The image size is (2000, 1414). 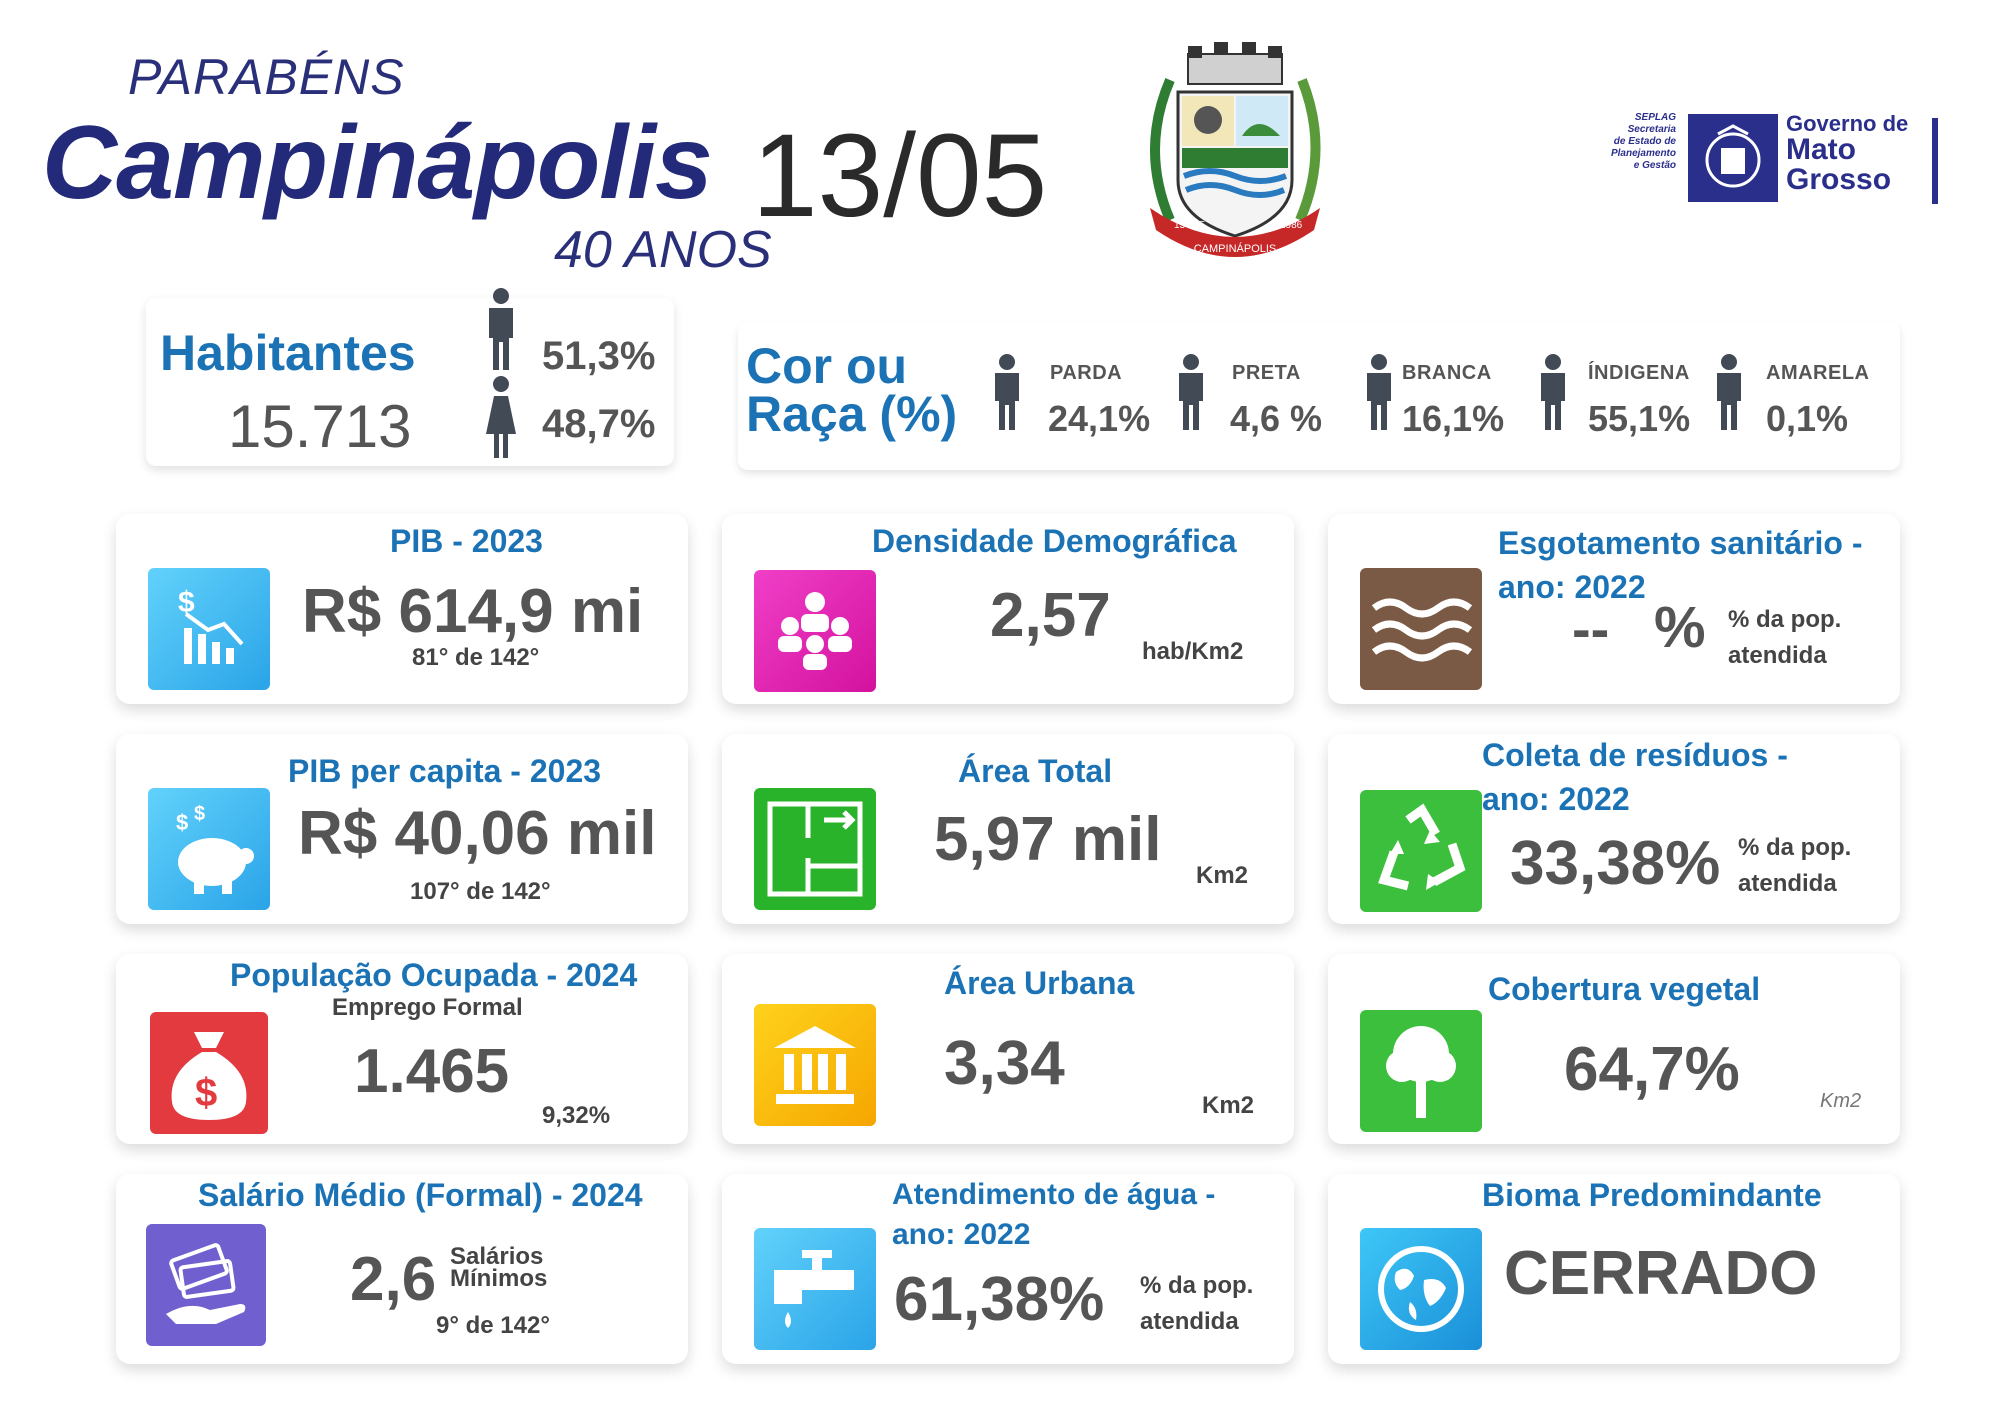 I want to click on chart-down-dollar-icon: $, so click(x=209, y=629).